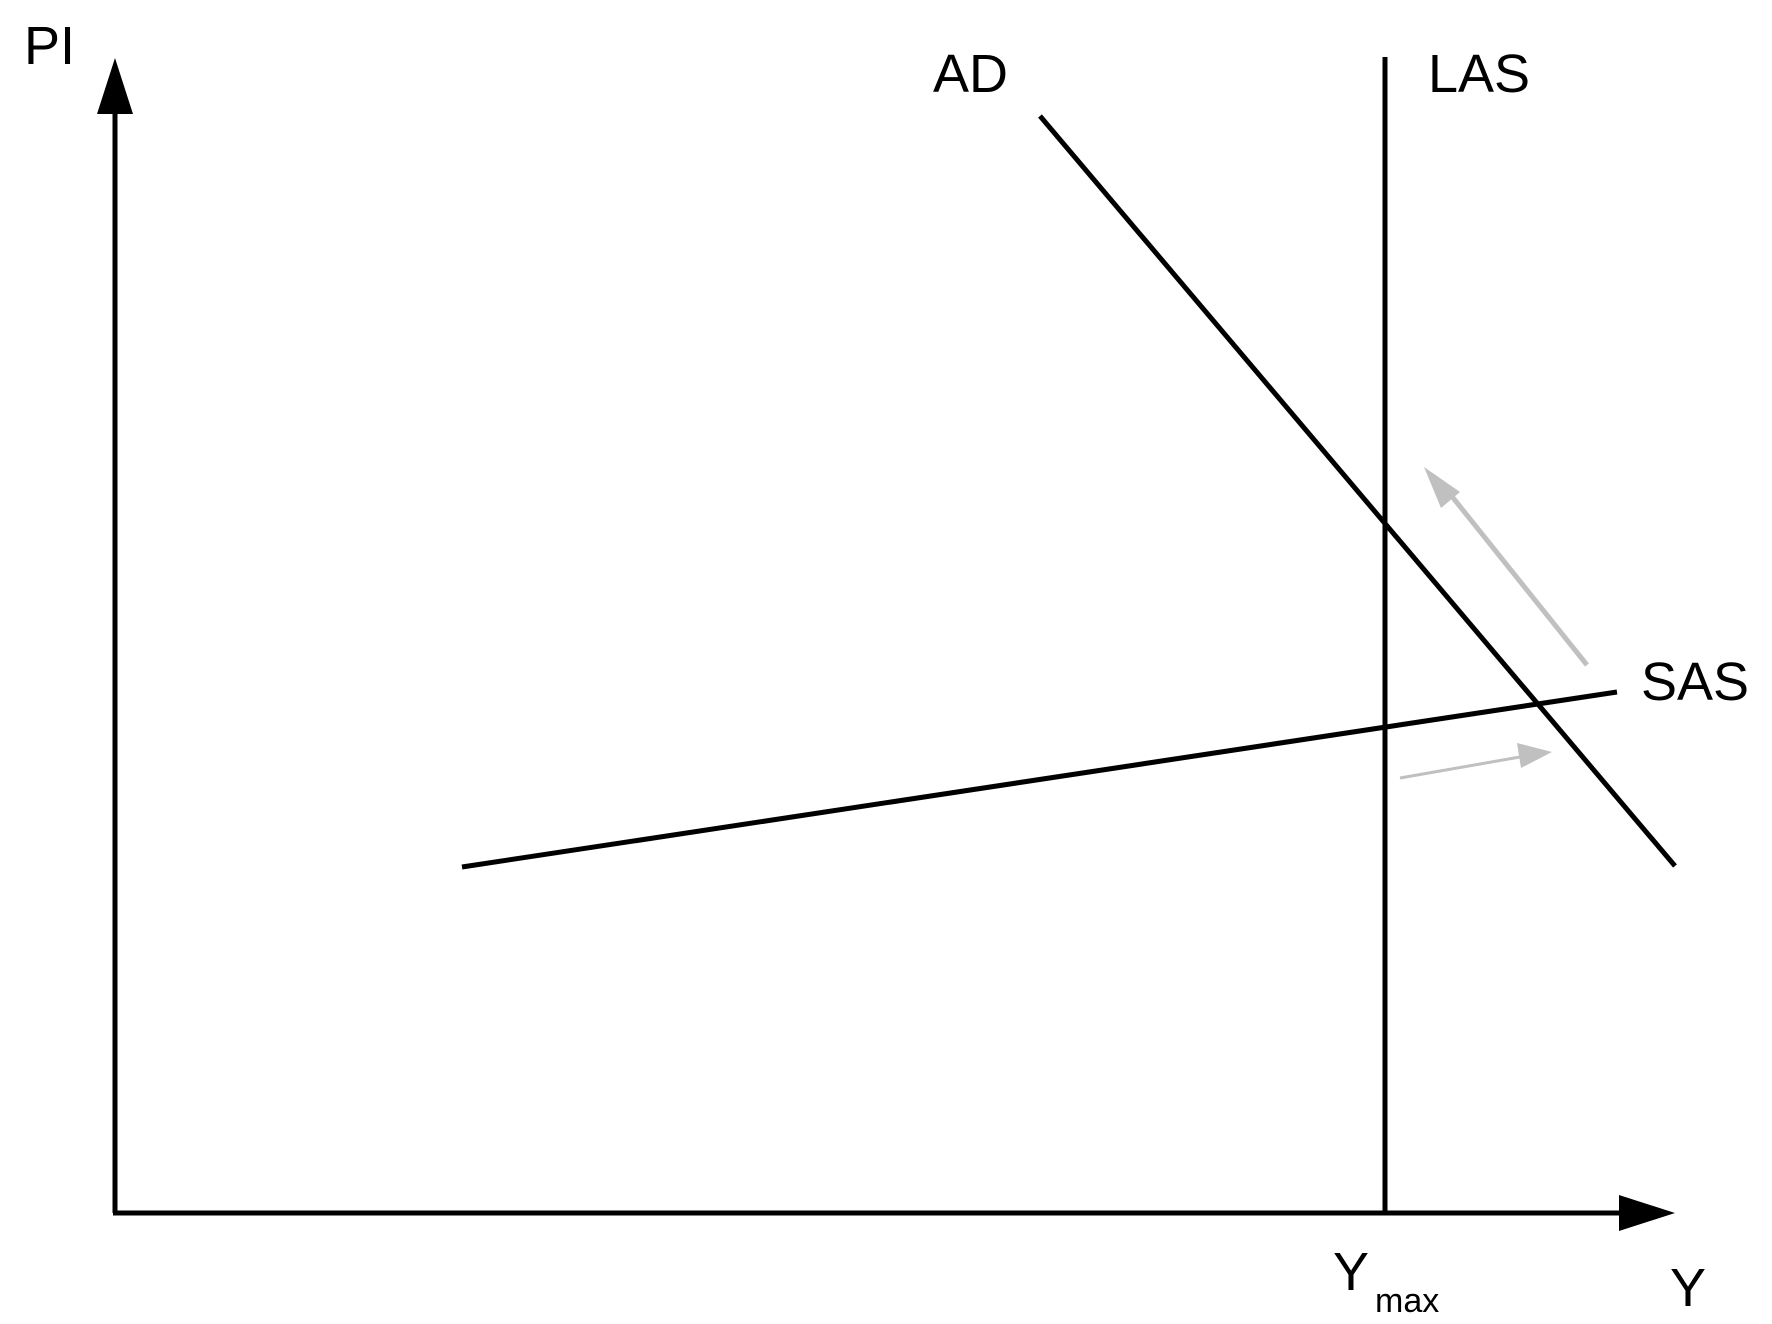  Describe the element at coordinates (1688, 1288) in the screenshot. I see `x-axis-label: Y` at that location.